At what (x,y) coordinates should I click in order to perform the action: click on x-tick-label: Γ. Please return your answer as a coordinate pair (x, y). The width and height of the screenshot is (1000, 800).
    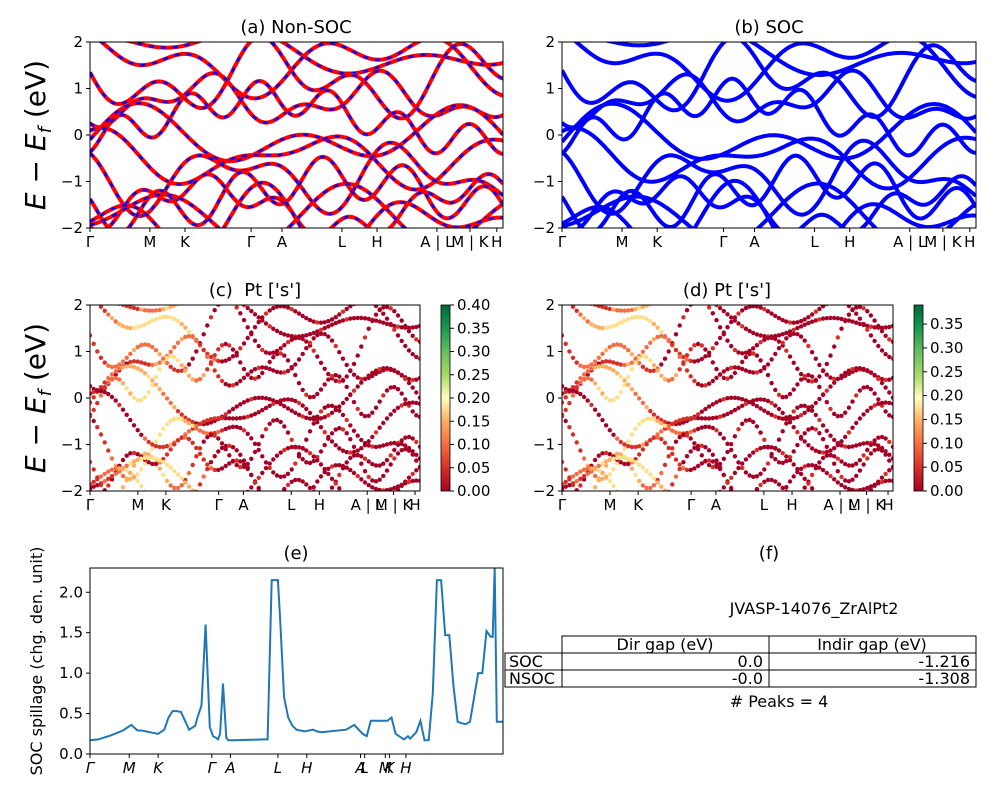
    Looking at the image, I should click on (91, 768).